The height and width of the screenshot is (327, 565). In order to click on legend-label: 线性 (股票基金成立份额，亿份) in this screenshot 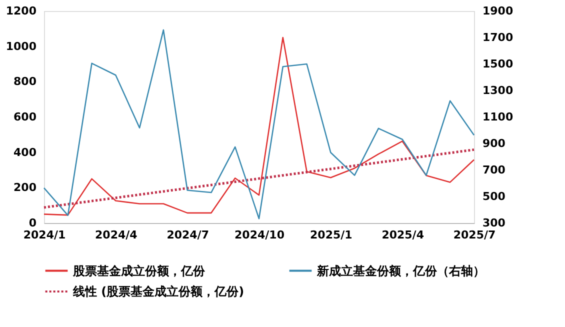, I will do `click(158, 291)`.